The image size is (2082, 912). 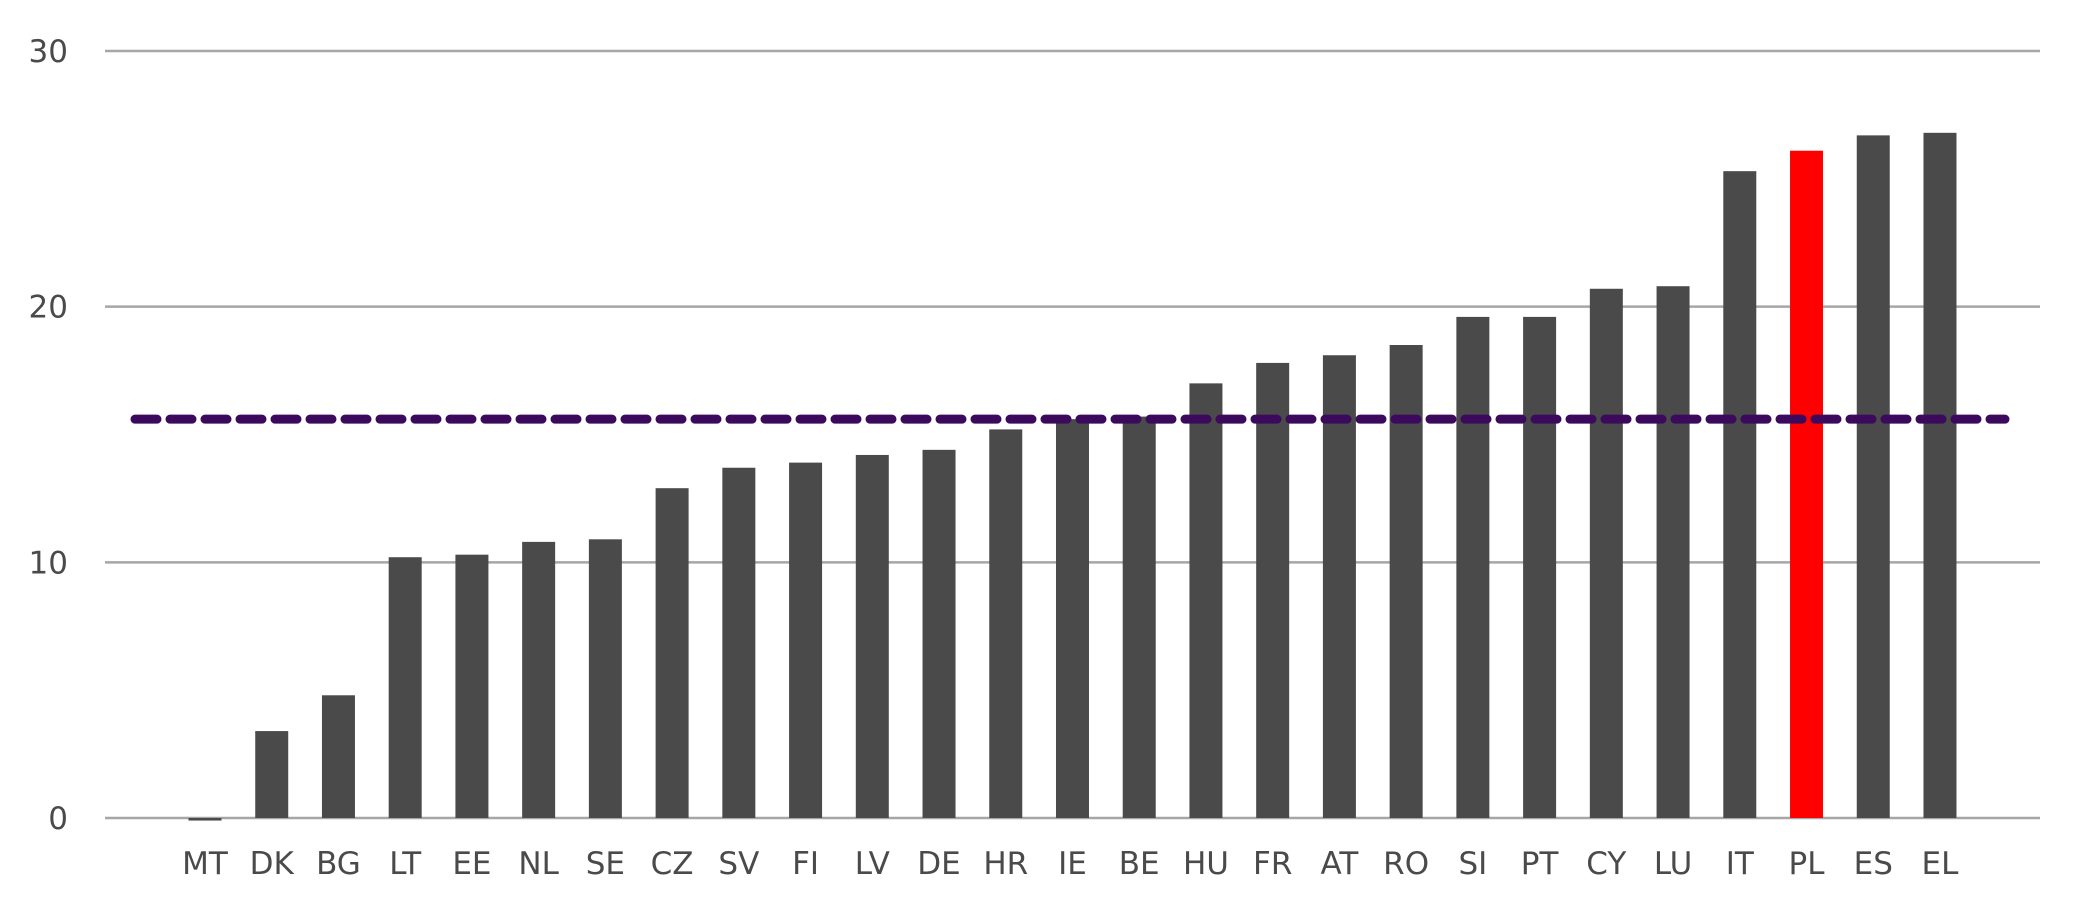 I want to click on bar-ie, so click(x=1072, y=618).